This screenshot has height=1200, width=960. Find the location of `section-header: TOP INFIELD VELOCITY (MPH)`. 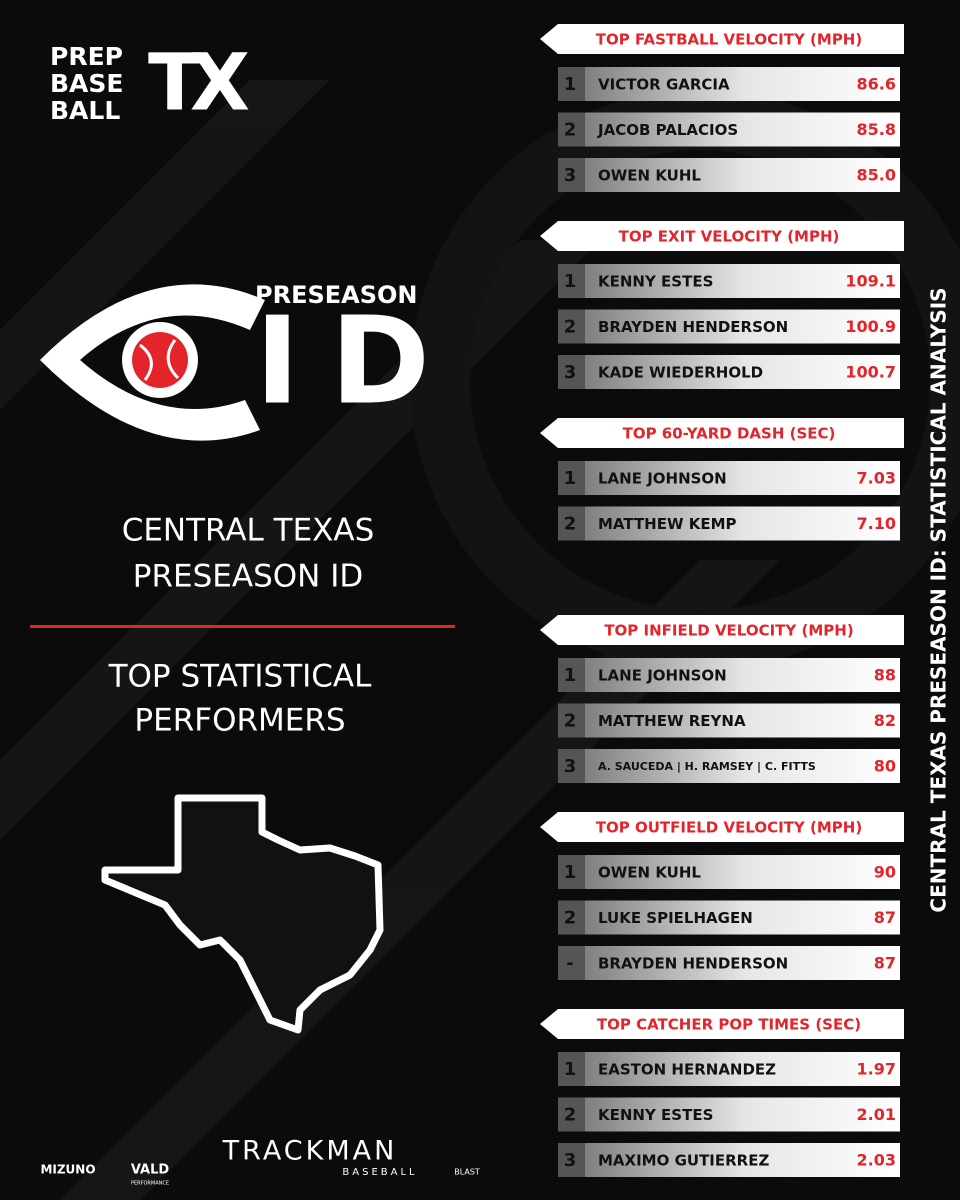

section-header: TOP INFIELD VELOCITY (MPH) is located at coordinates (728, 631).